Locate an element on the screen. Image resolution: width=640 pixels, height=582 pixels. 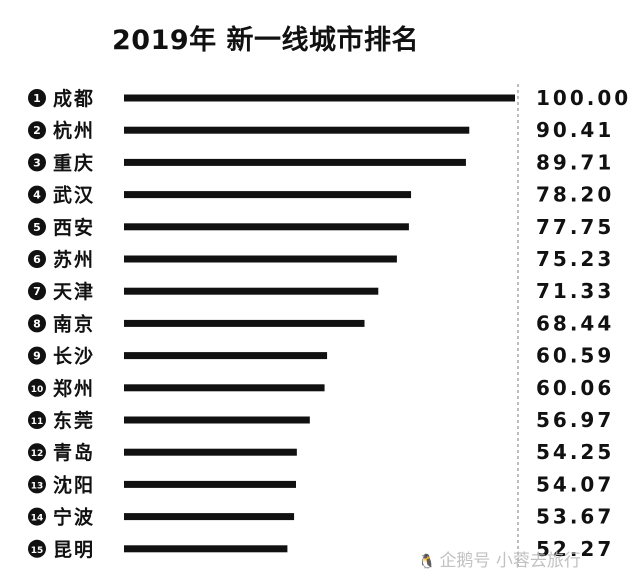
value-label: 56.97 is located at coordinates (575, 420).